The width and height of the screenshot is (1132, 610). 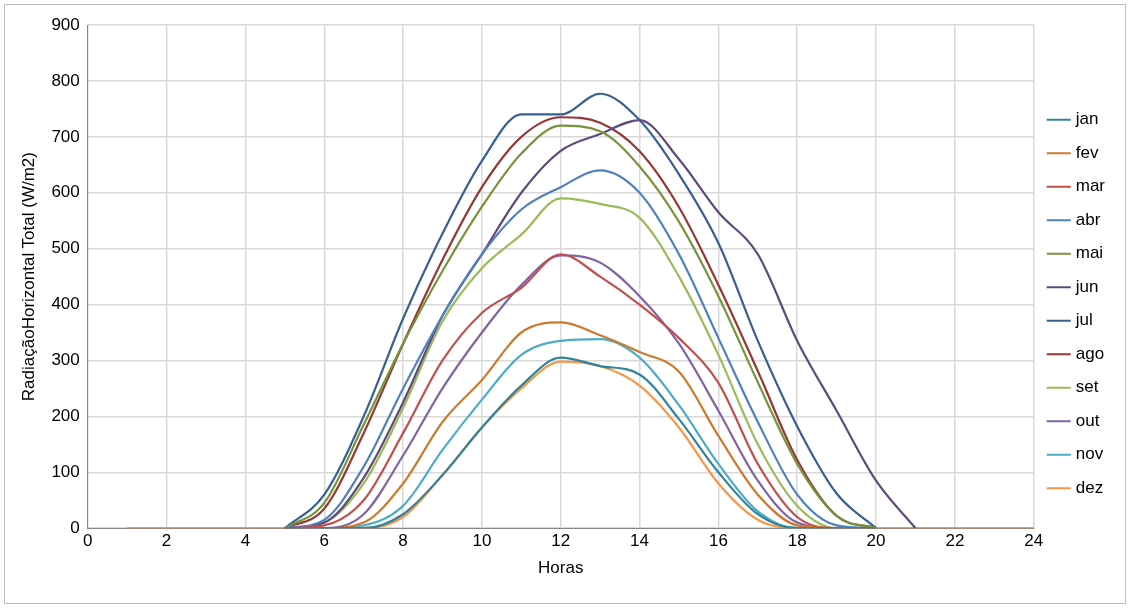 I want to click on x-tick-label: 0, so click(x=88, y=541).